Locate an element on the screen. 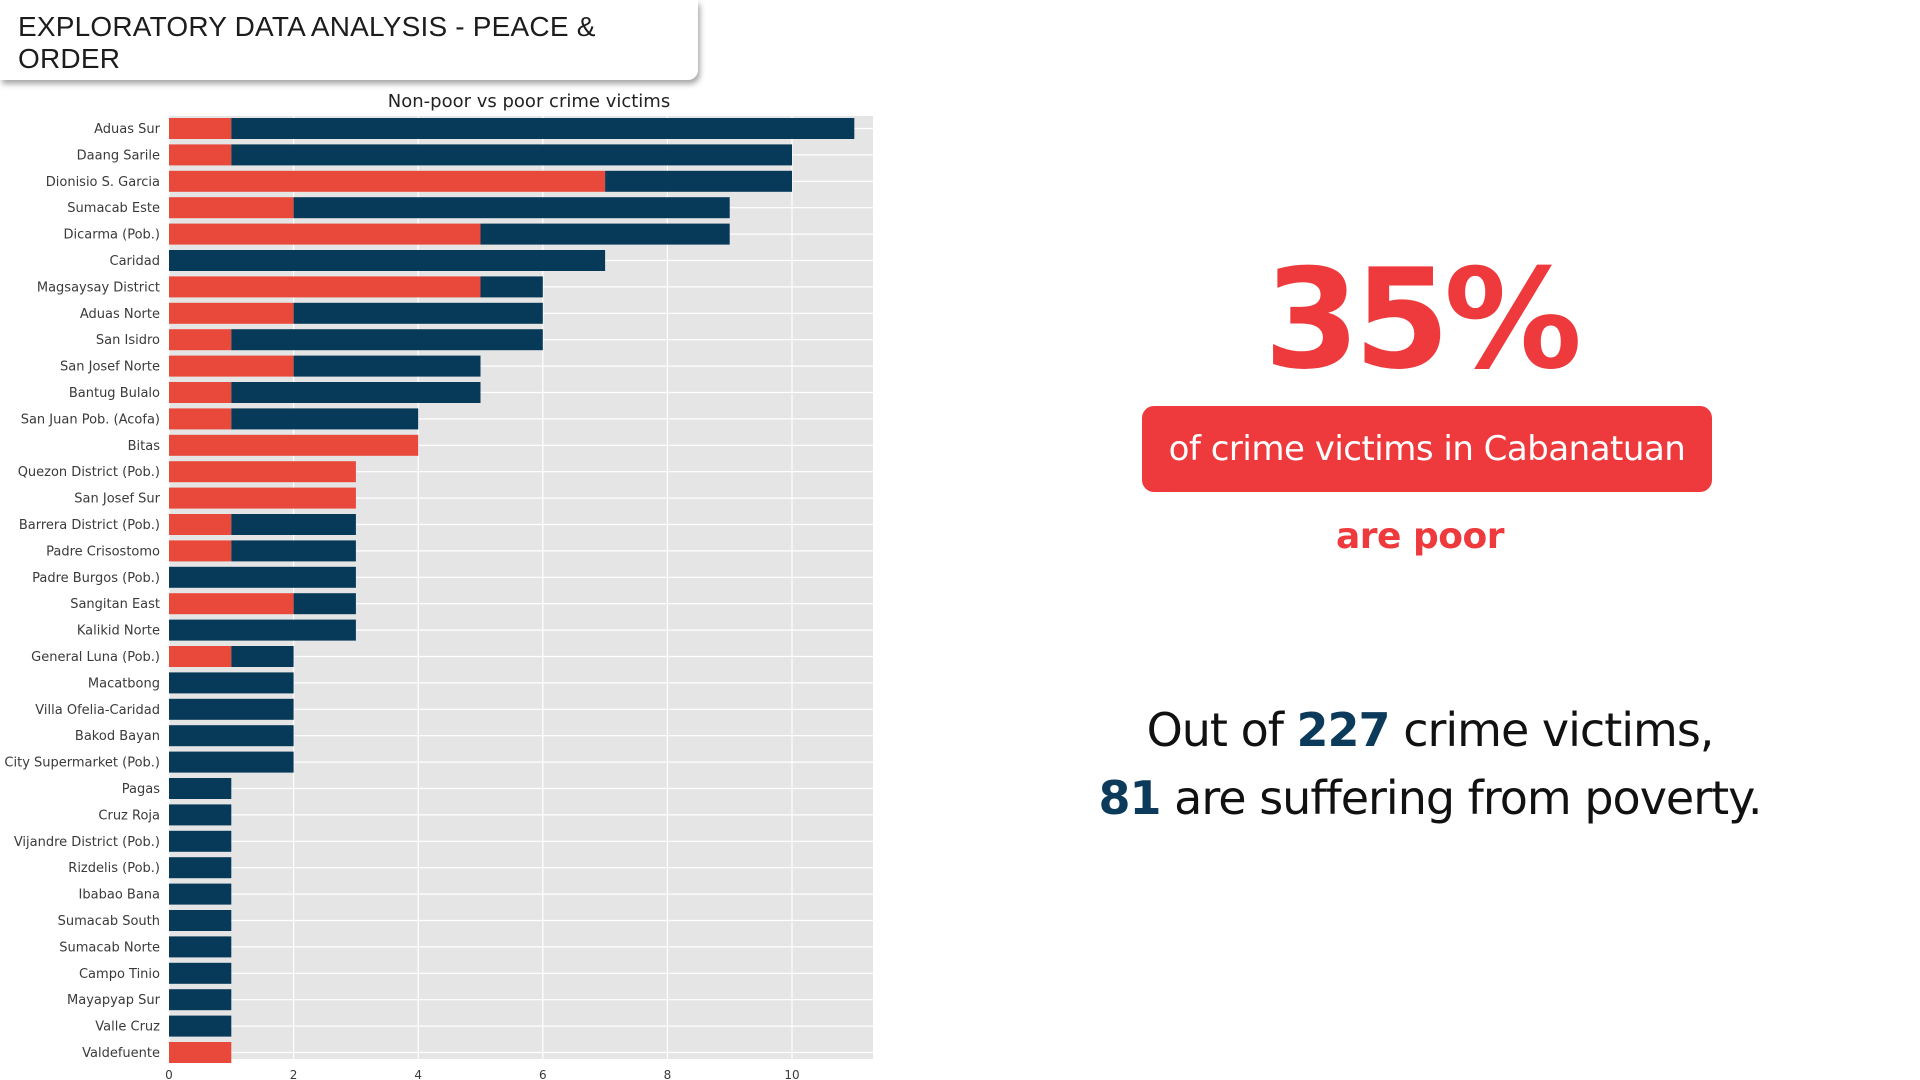 The height and width of the screenshot is (1080, 1920). y-tick-label: Dicarma (Pob.) is located at coordinates (112, 235).